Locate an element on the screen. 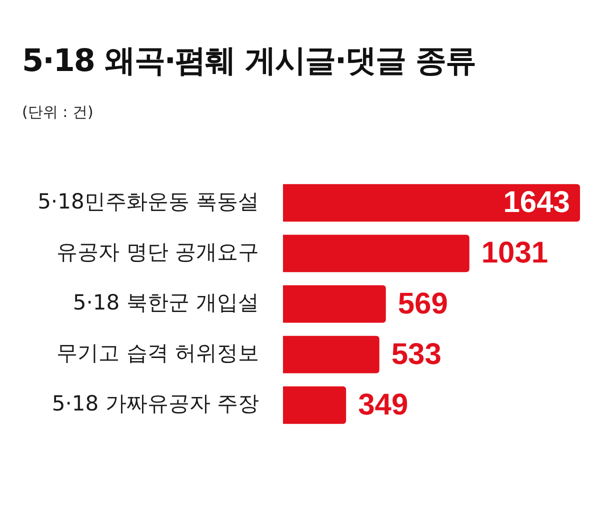  y-tick-label: 유공자 명단 공개요구 is located at coordinates (157, 252).